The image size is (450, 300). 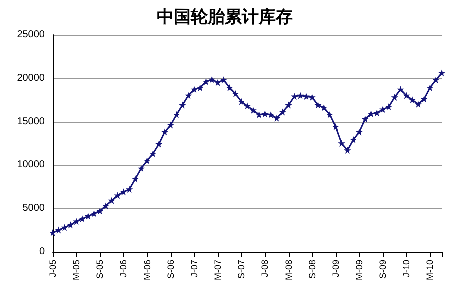 What do you see at coordinates (218, 270) in the screenshot?
I see `x-tick-label: M-07` at bounding box center [218, 270].